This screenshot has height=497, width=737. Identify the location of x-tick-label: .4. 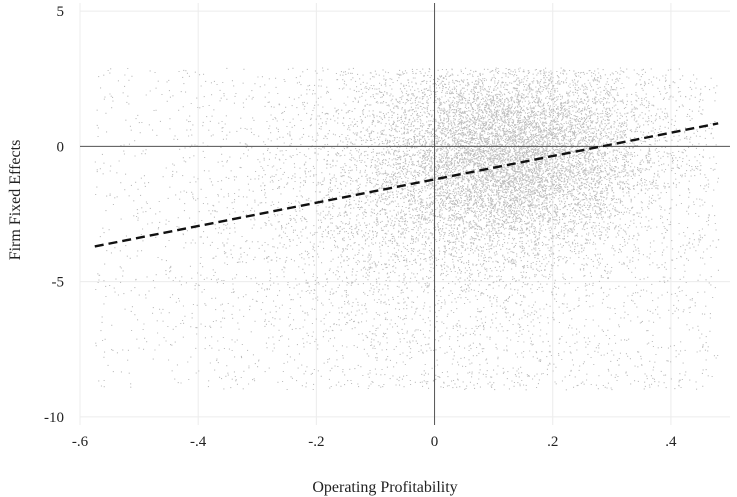
(671, 442).